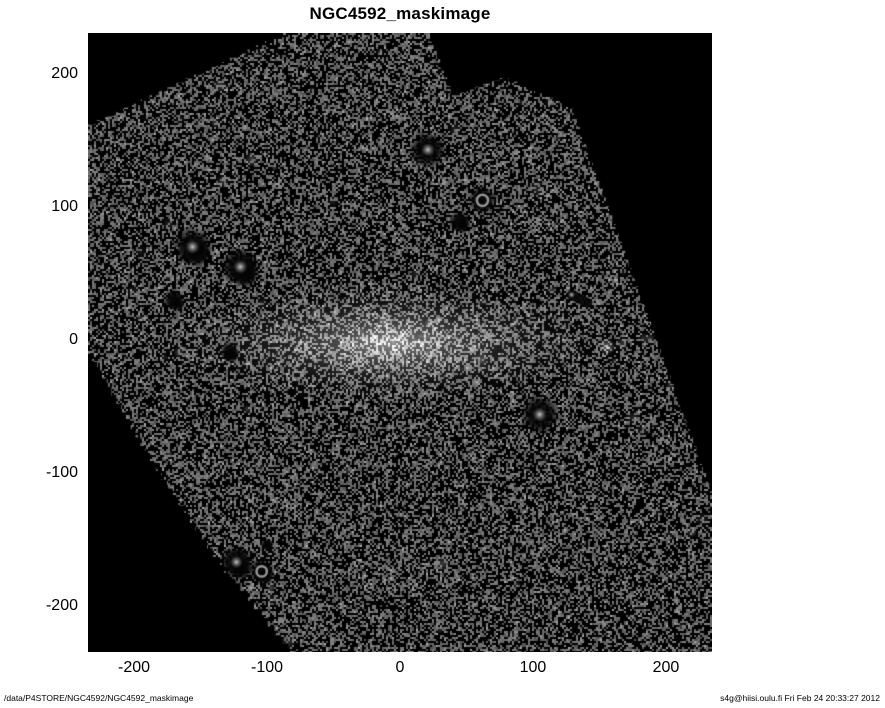  What do you see at coordinates (64, 206) in the screenshot?
I see `y-tick-label: 100` at bounding box center [64, 206].